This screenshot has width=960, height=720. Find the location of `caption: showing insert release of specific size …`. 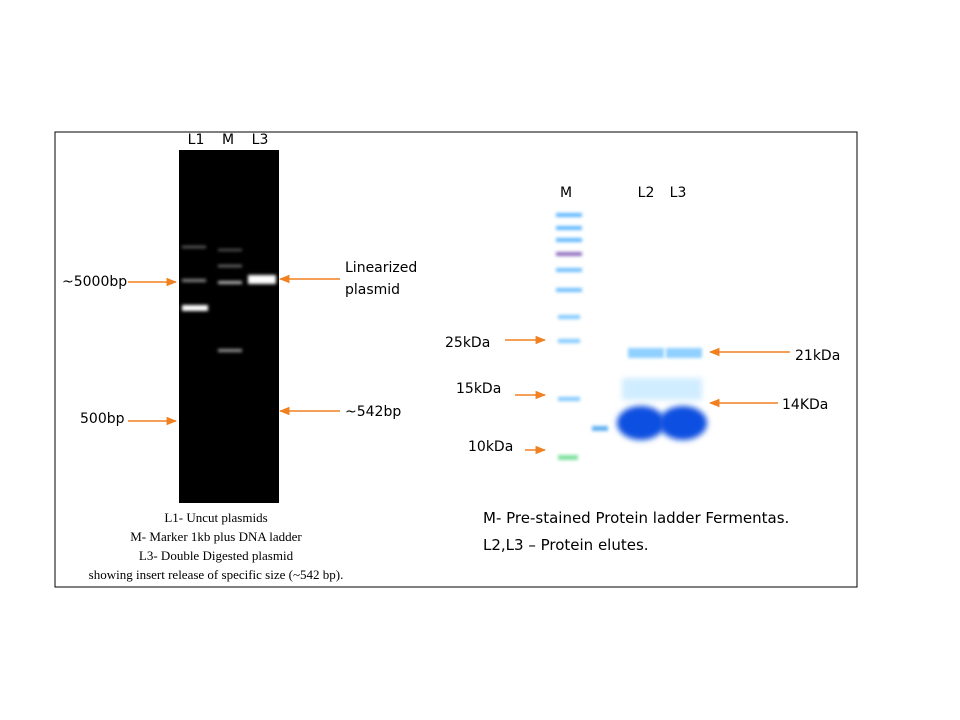

caption: showing insert release of specific size … is located at coordinates (216, 574).